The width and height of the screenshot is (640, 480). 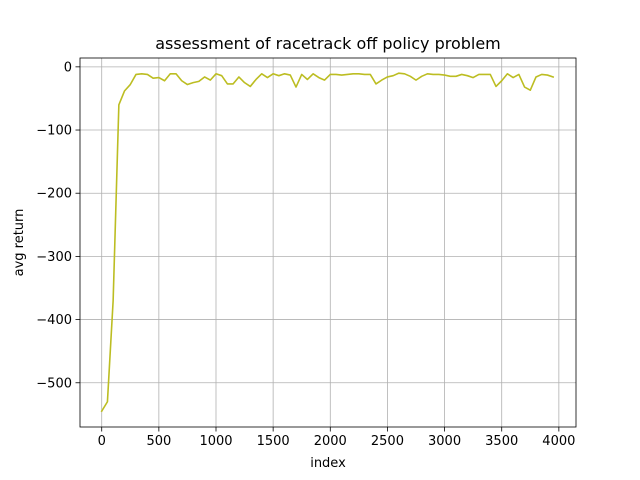 What do you see at coordinates (215, 441) in the screenshot?
I see `x-tick-label: 1000` at bounding box center [215, 441].